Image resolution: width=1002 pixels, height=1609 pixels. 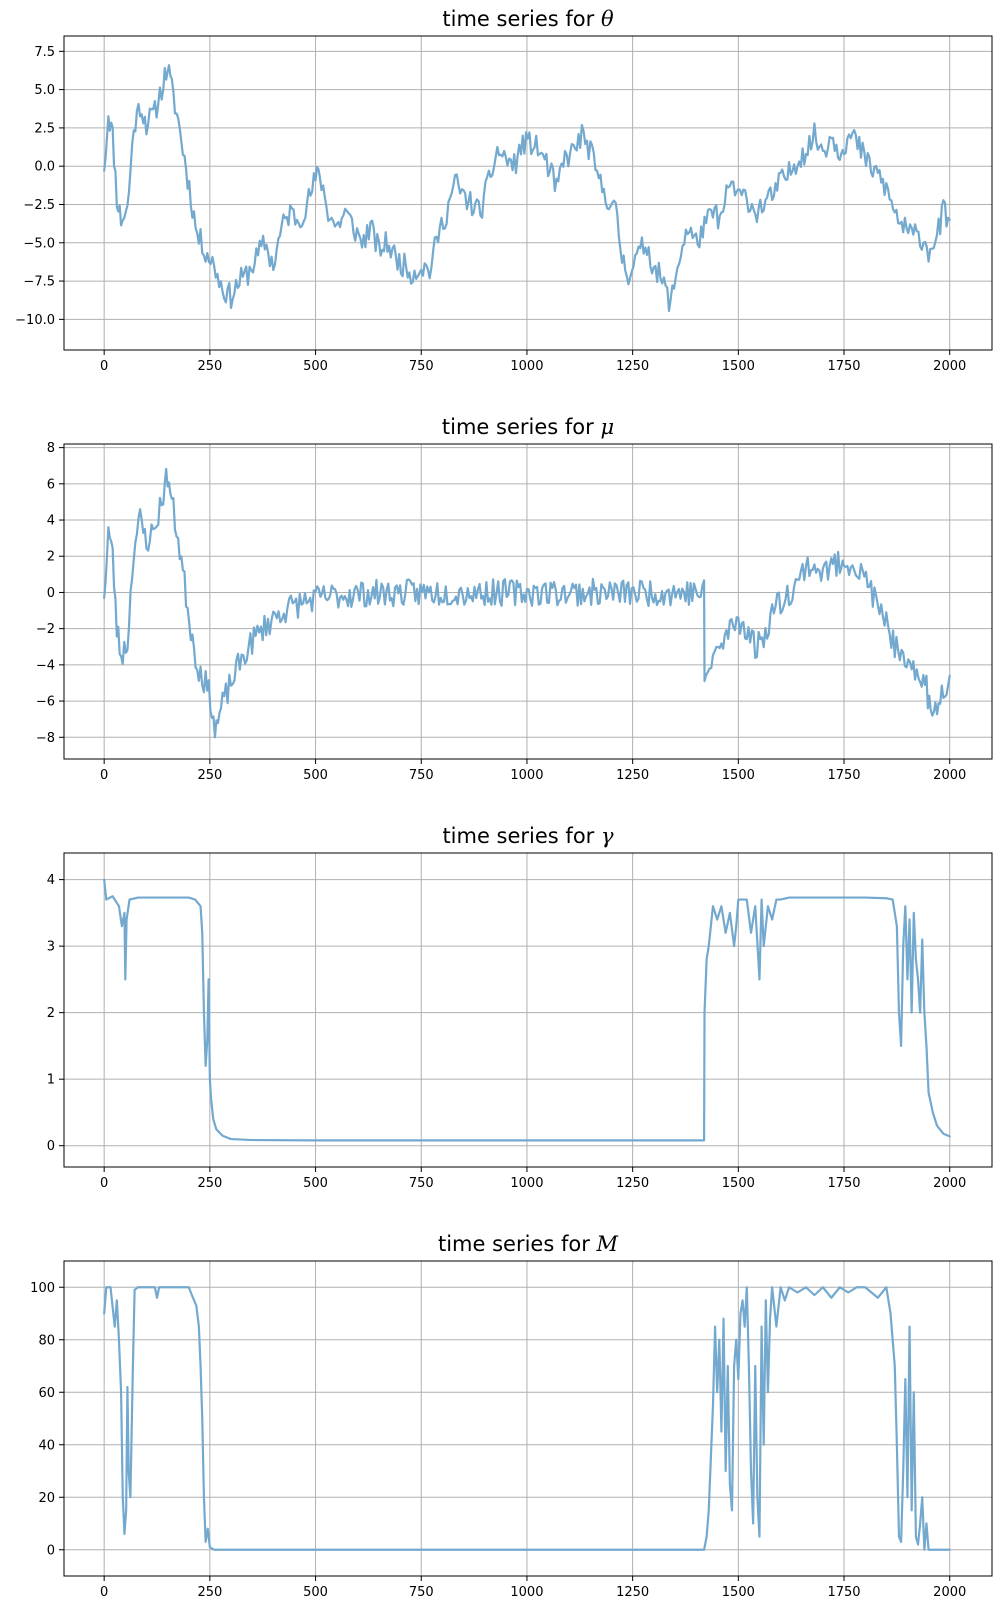 I want to click on y-tick-label: 1, so click(x=51, y=1080).